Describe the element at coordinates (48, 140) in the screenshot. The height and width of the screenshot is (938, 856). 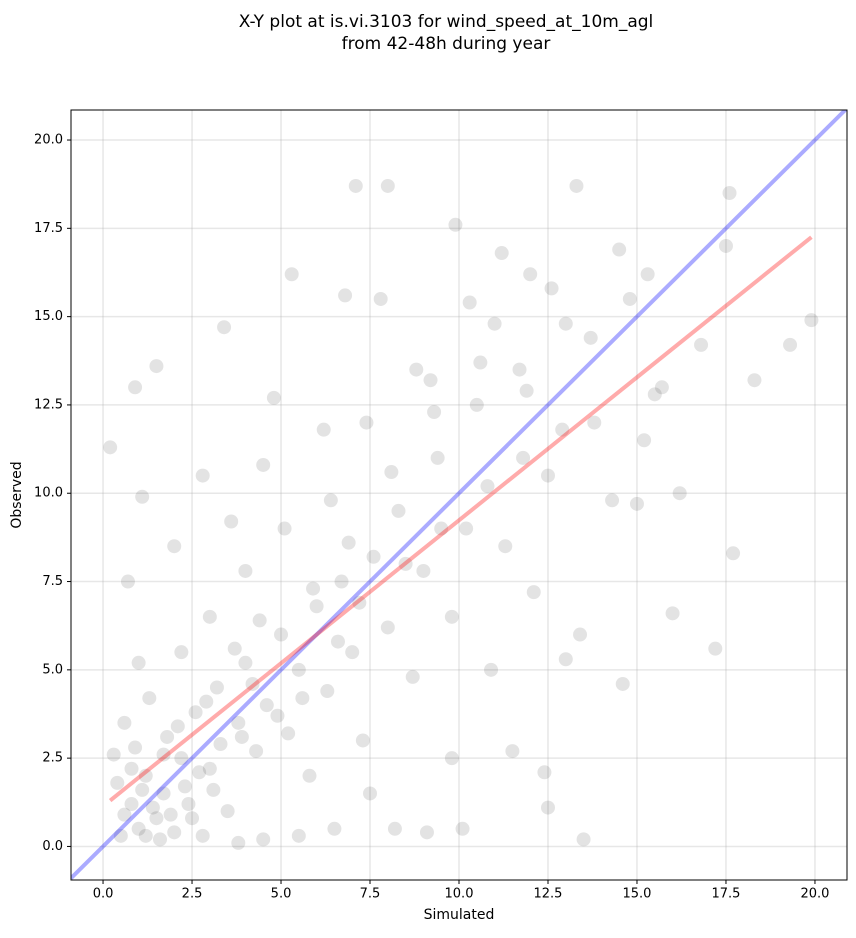
I see `y-tick-label: 20.0` at that location.